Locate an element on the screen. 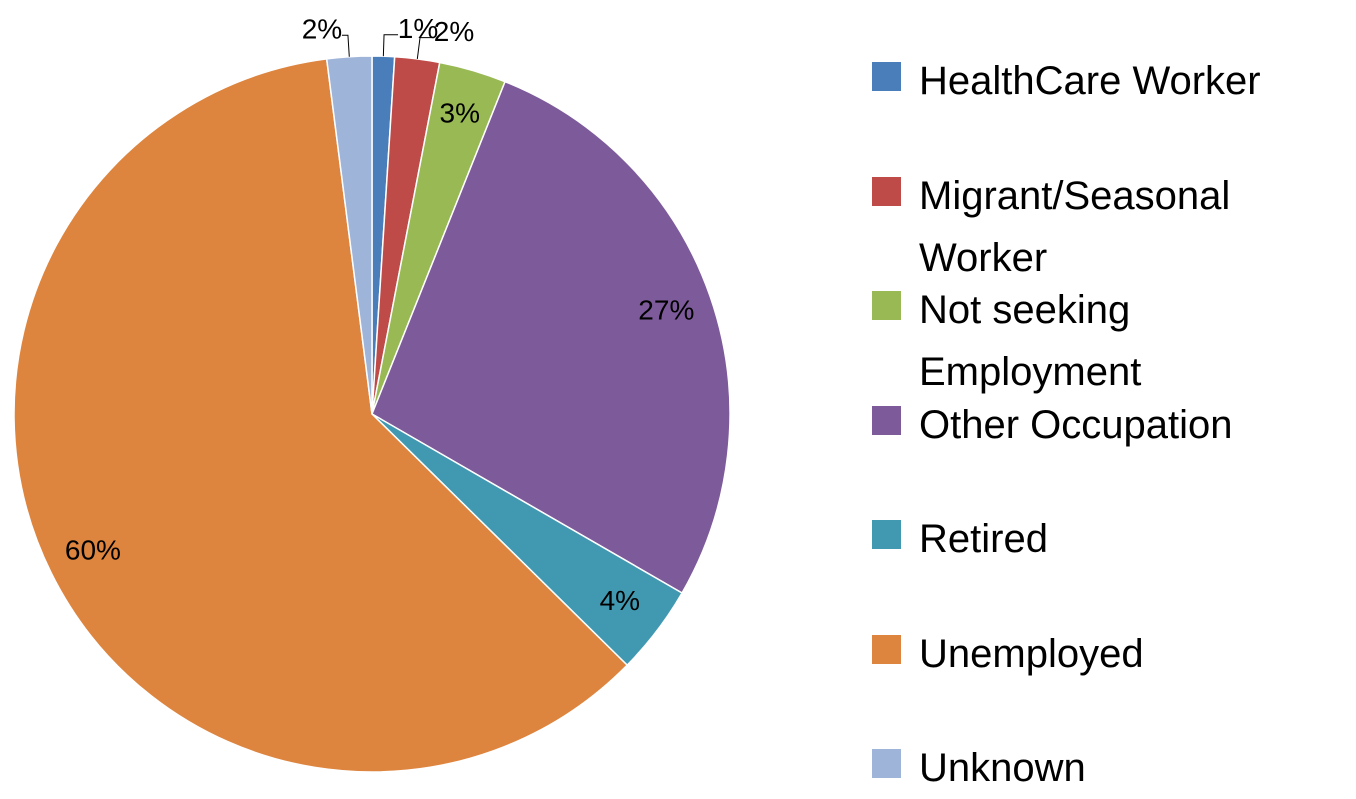 The height and width of the screenshot is (799, 1356). pie-slice is located at coordinates (349, 235).